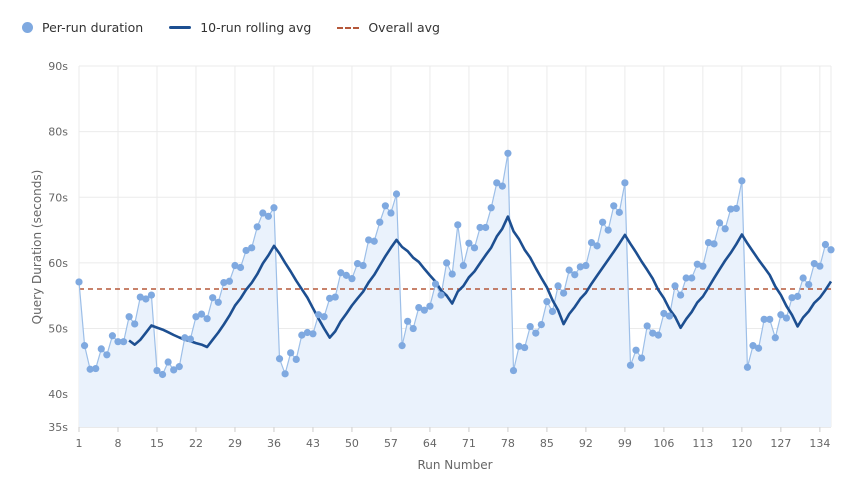 This screenshot has width=859, height=496. What do you see at coordinates (58, 394) in the screenshot?
I see `y-tick-label: 40s` at bounding box center [58, 394].